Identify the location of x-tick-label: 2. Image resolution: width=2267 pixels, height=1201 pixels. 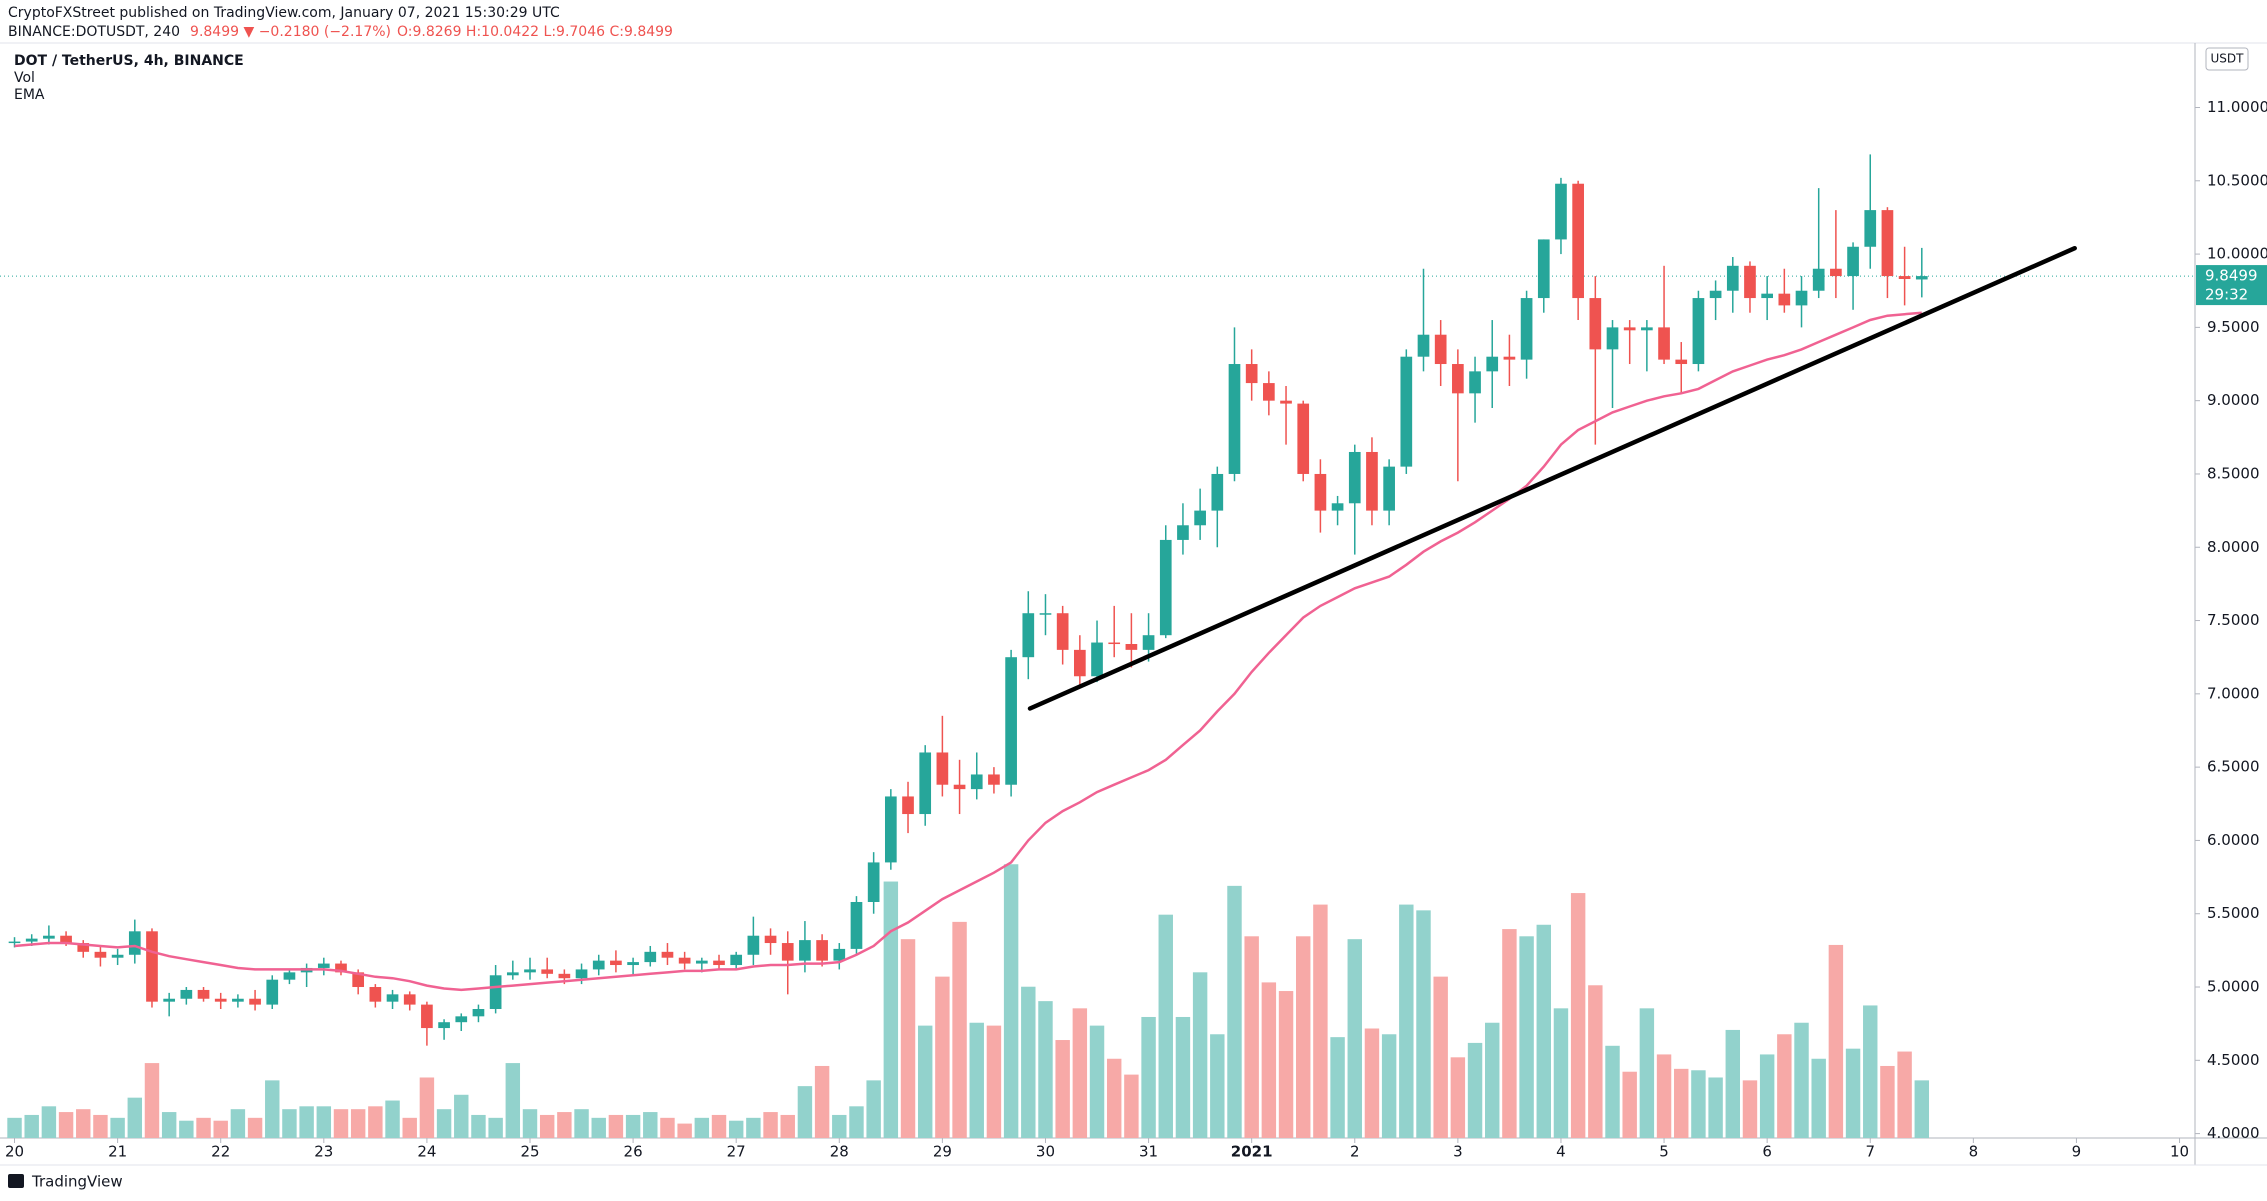
(1355, 1152).